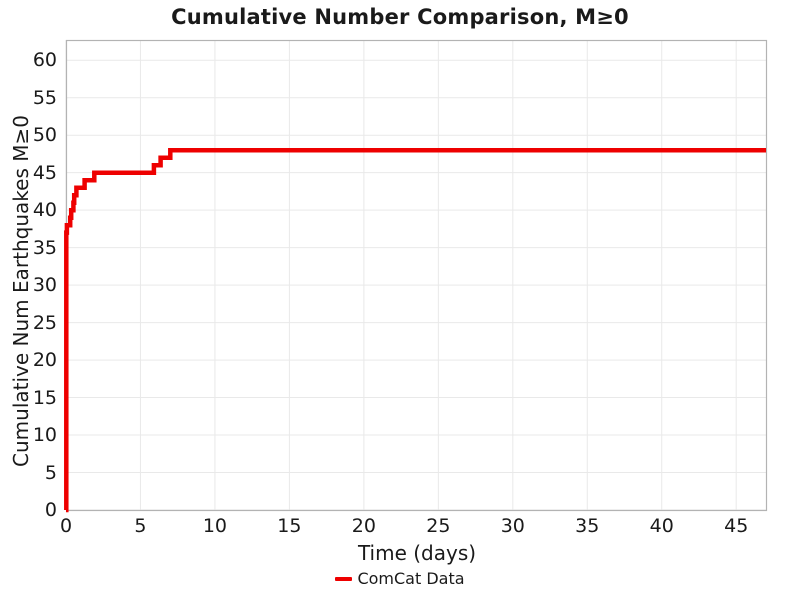 Image resolution: width=800 pixels, height=600 pixels. I want to click on legend-line-swatch, so click(344, 578).